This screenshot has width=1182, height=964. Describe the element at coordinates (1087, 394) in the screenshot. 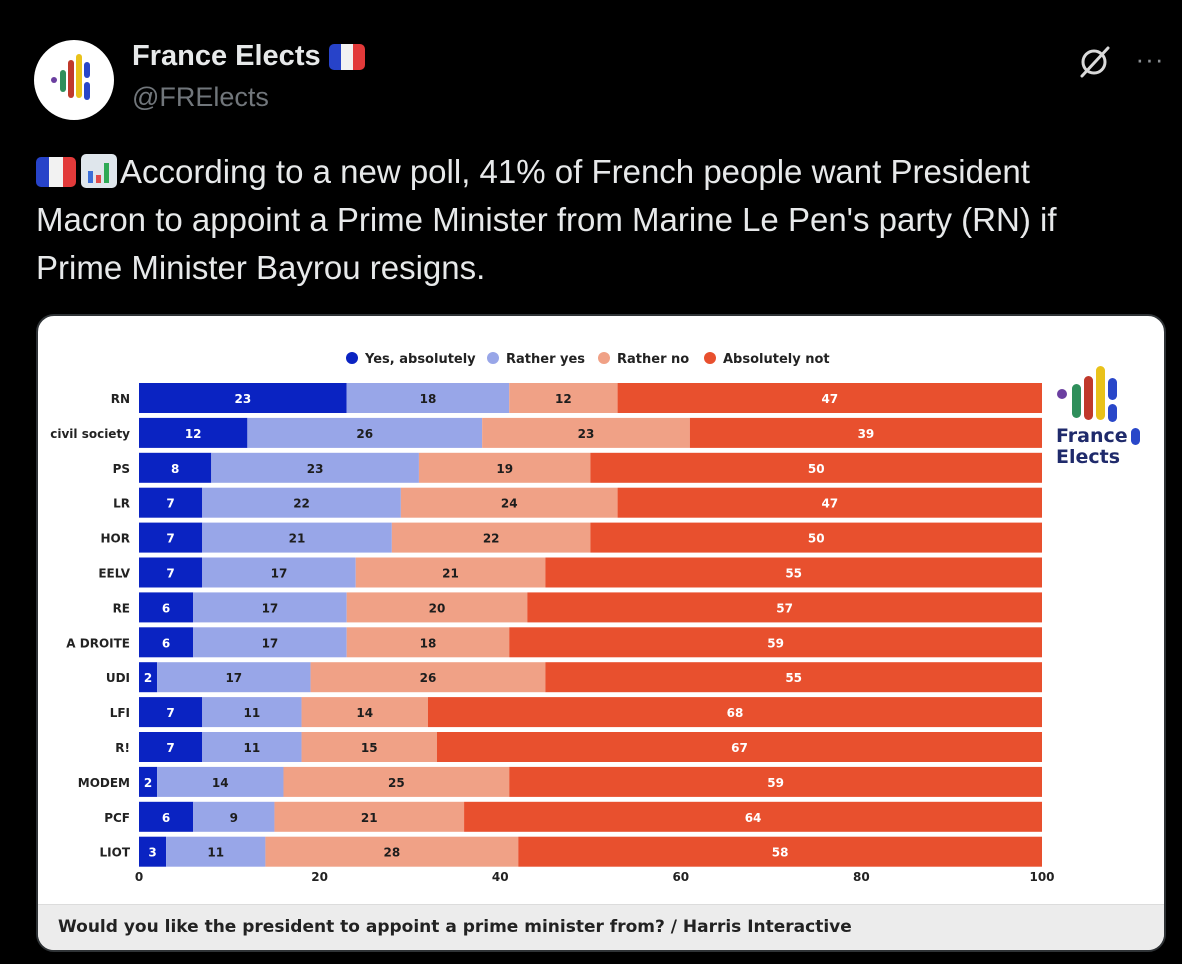

I see `france-elects-logo` at that location.